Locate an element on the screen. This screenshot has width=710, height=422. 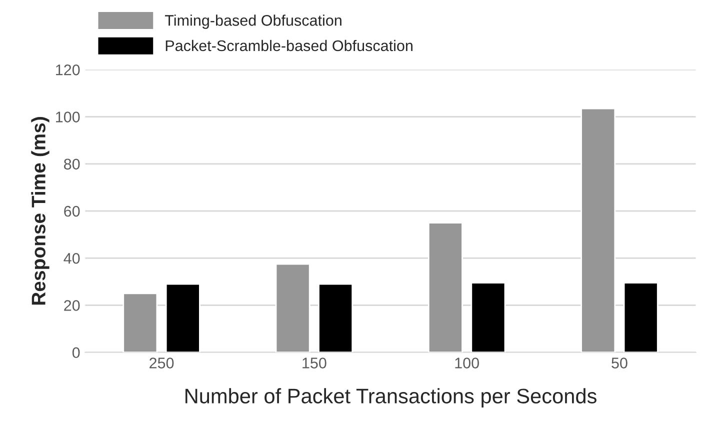
y-tick-label: 60 is located at coordinates (72, 211).